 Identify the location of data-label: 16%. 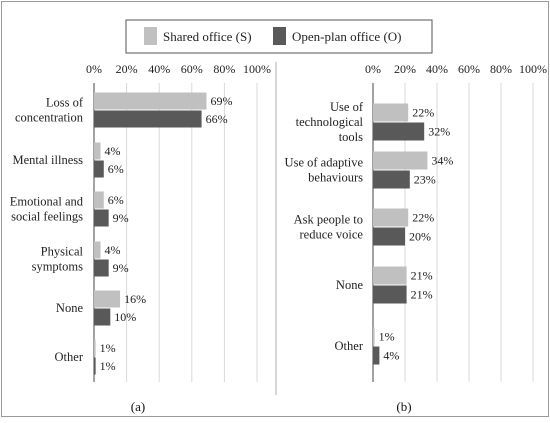
(135, 299).